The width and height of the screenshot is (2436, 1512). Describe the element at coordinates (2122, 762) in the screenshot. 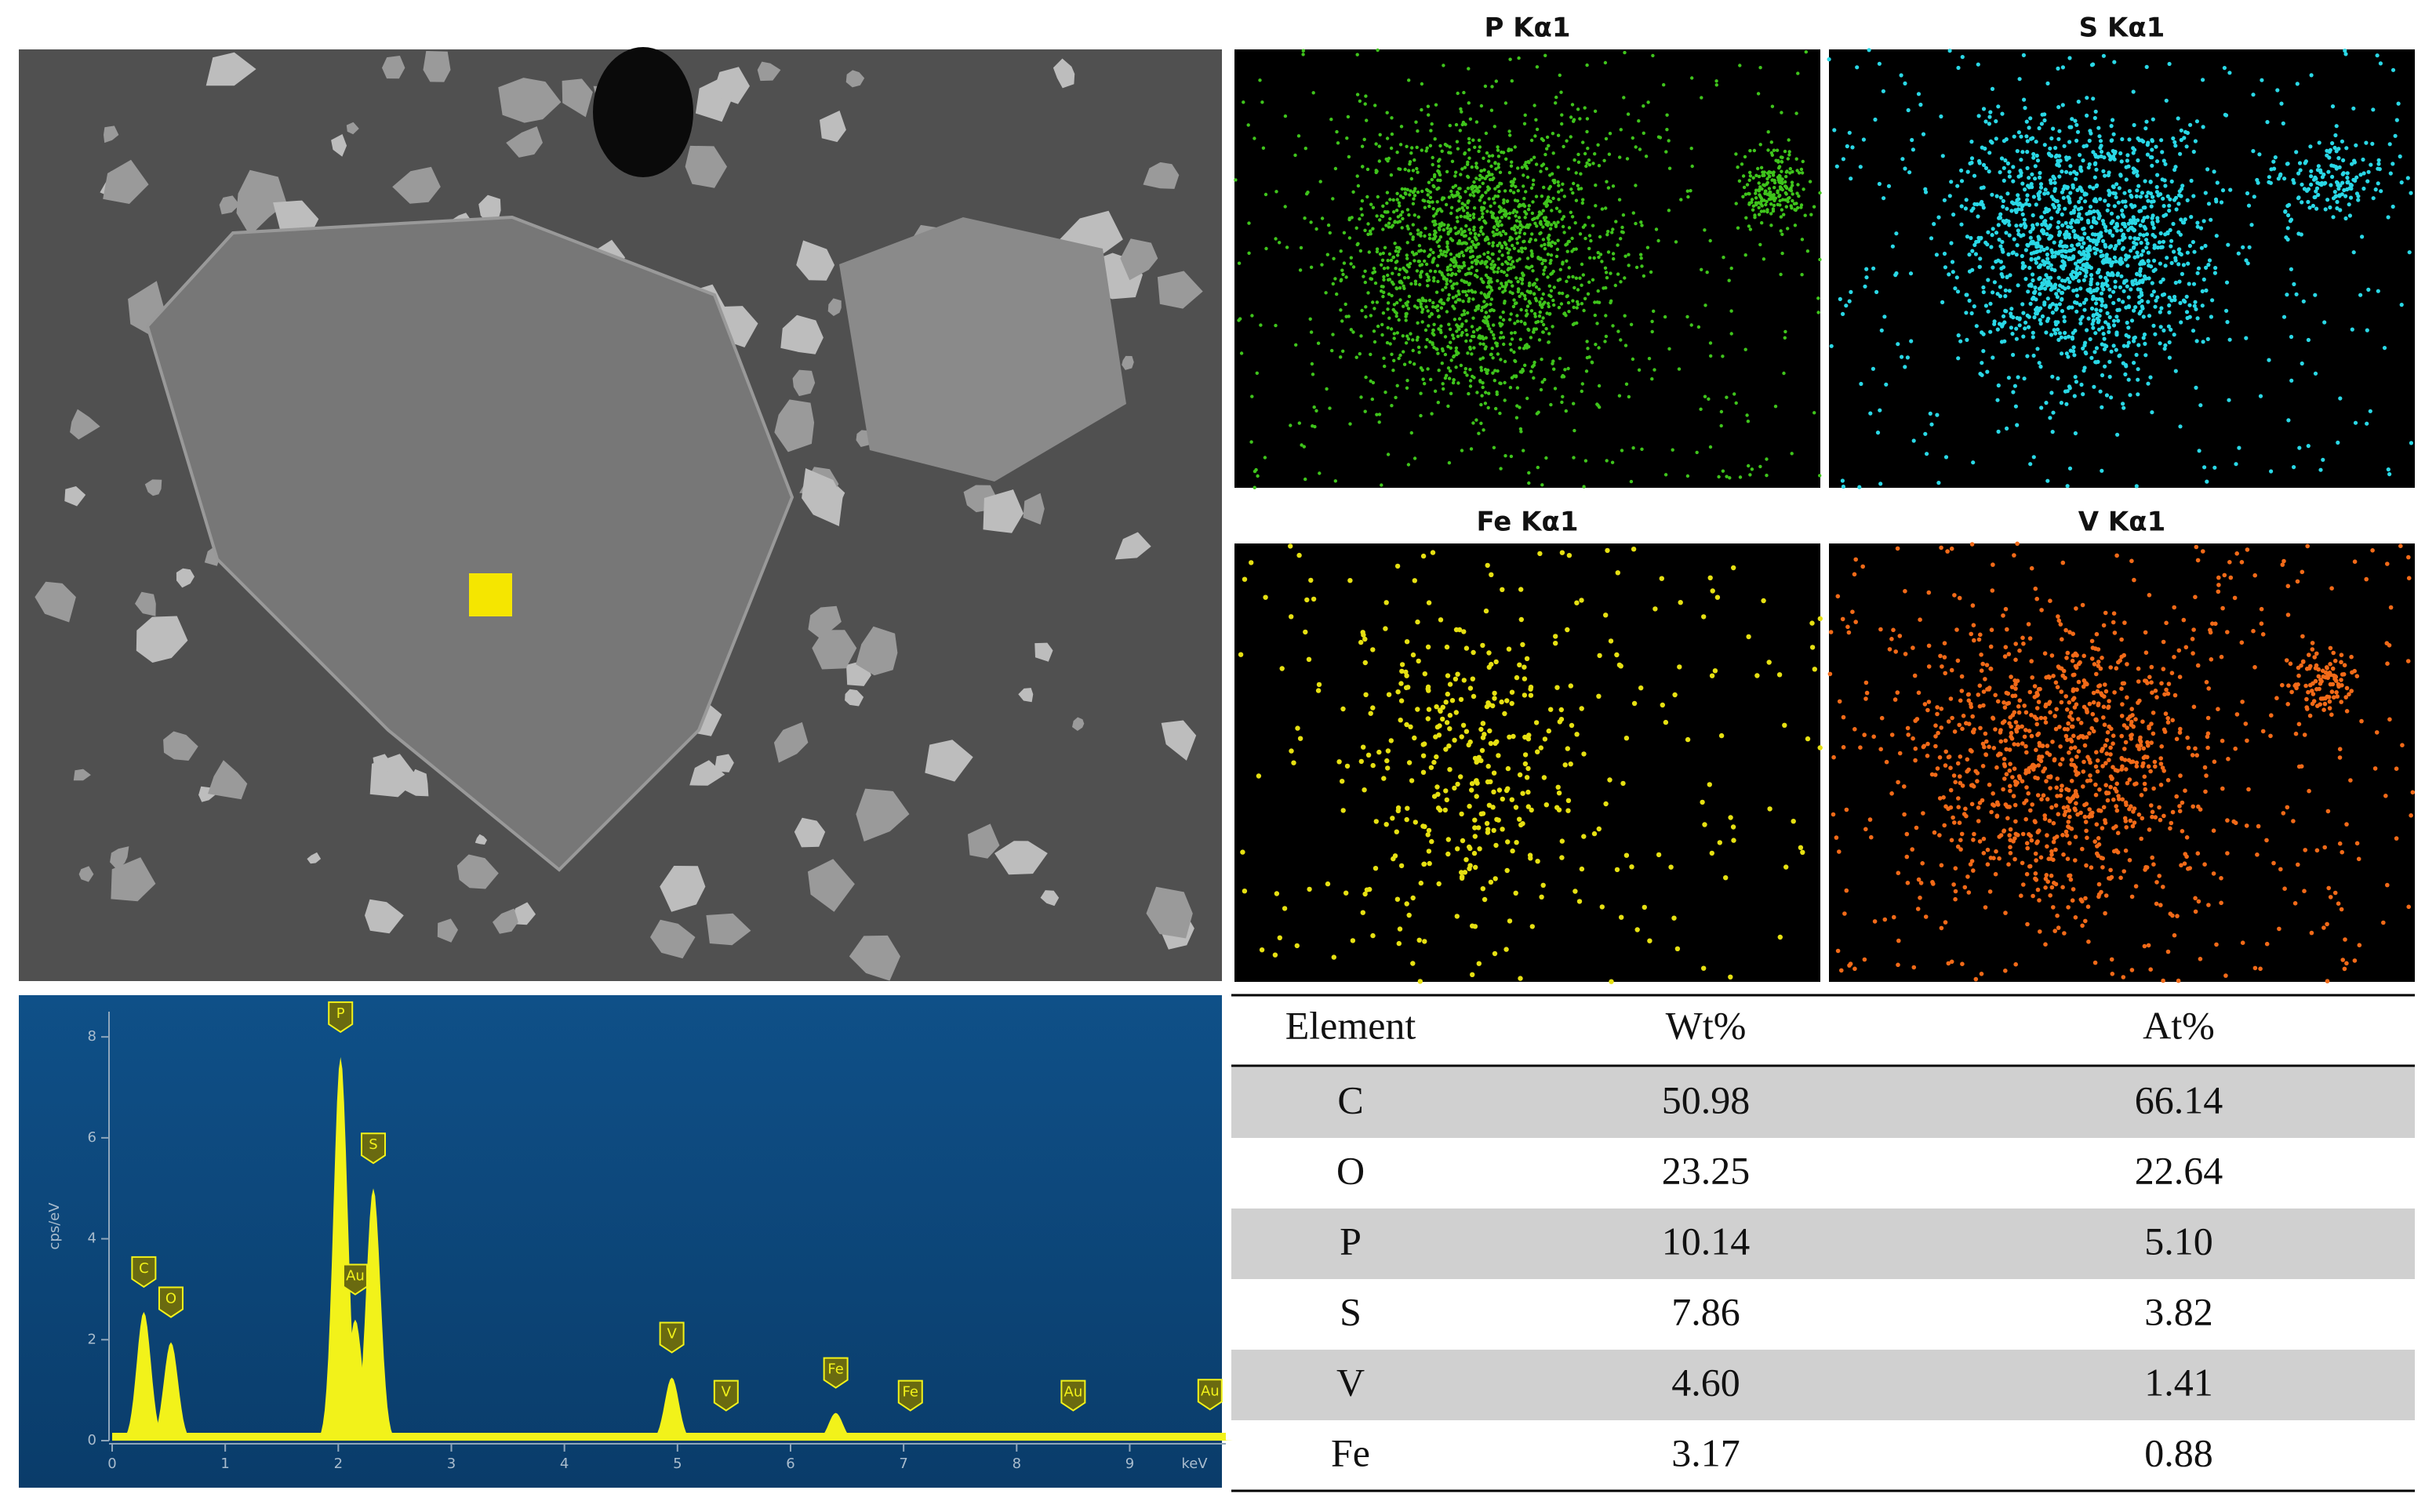

I see `map-background` at that location.